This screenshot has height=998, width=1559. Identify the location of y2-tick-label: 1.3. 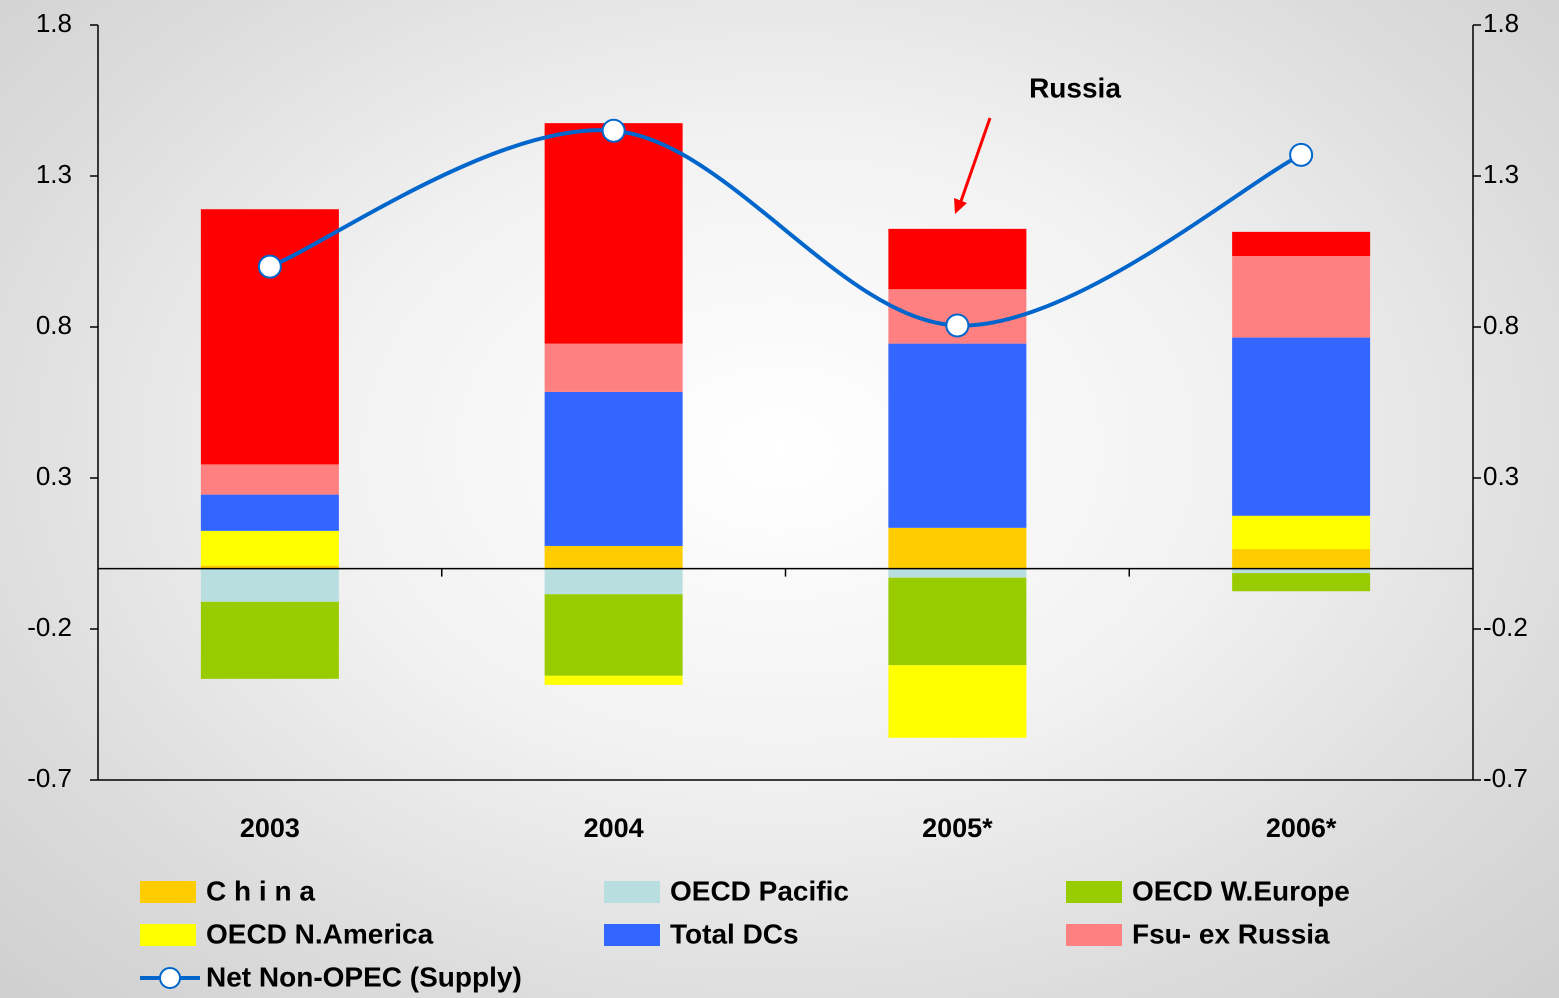
(1501, 174).